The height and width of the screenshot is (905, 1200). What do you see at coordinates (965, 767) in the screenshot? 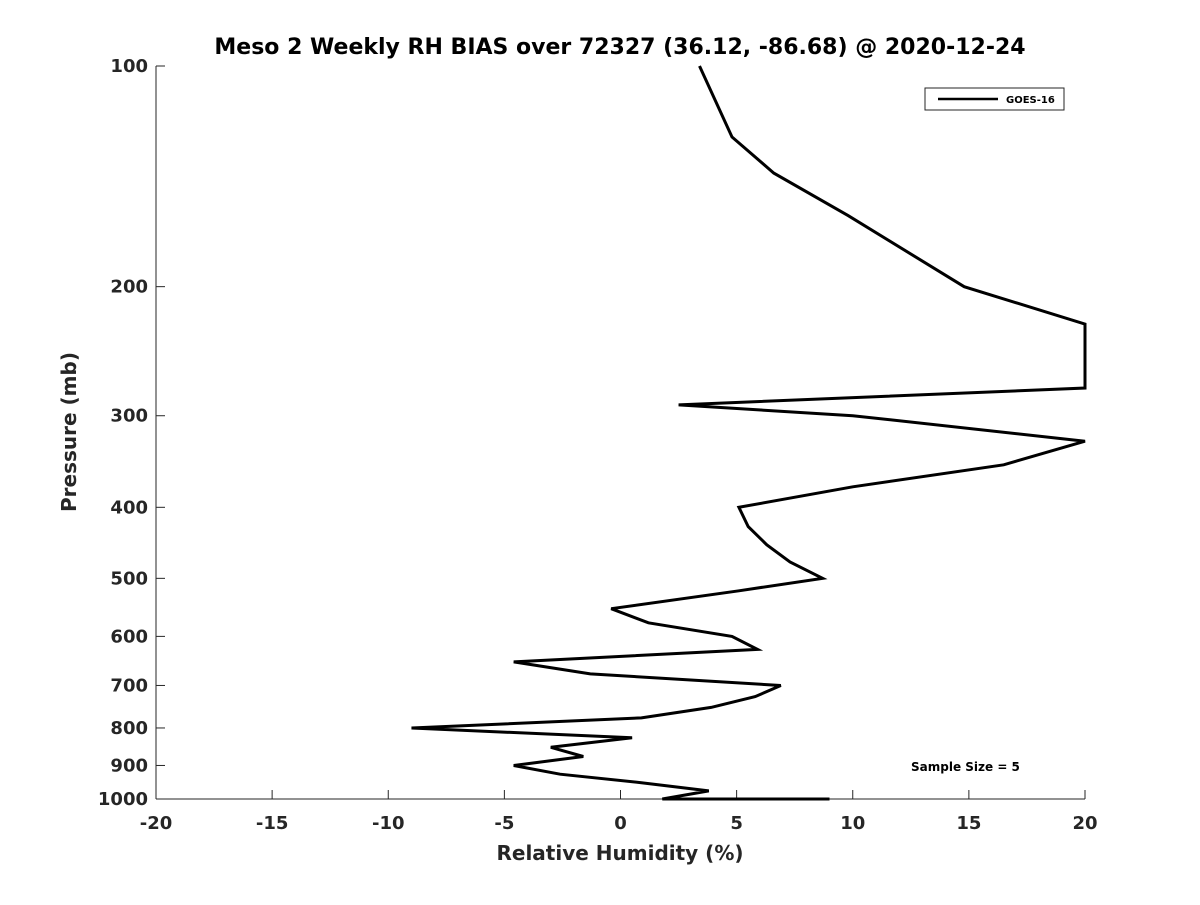
I see `sample-size-annotation: Sample Size = 5` at bounding box center [965, 767].